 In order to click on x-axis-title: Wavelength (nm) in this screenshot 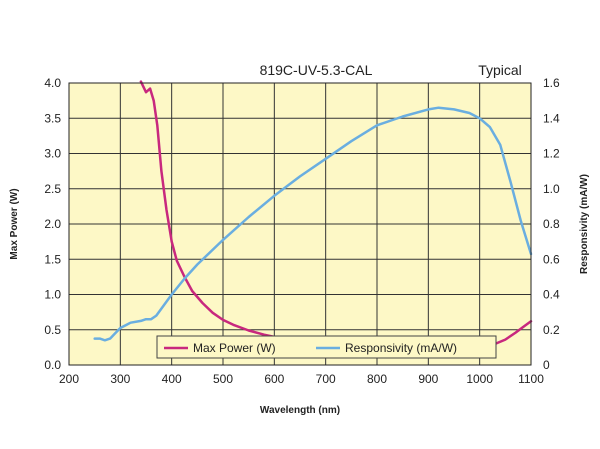, I will do `click(300, 410)`.